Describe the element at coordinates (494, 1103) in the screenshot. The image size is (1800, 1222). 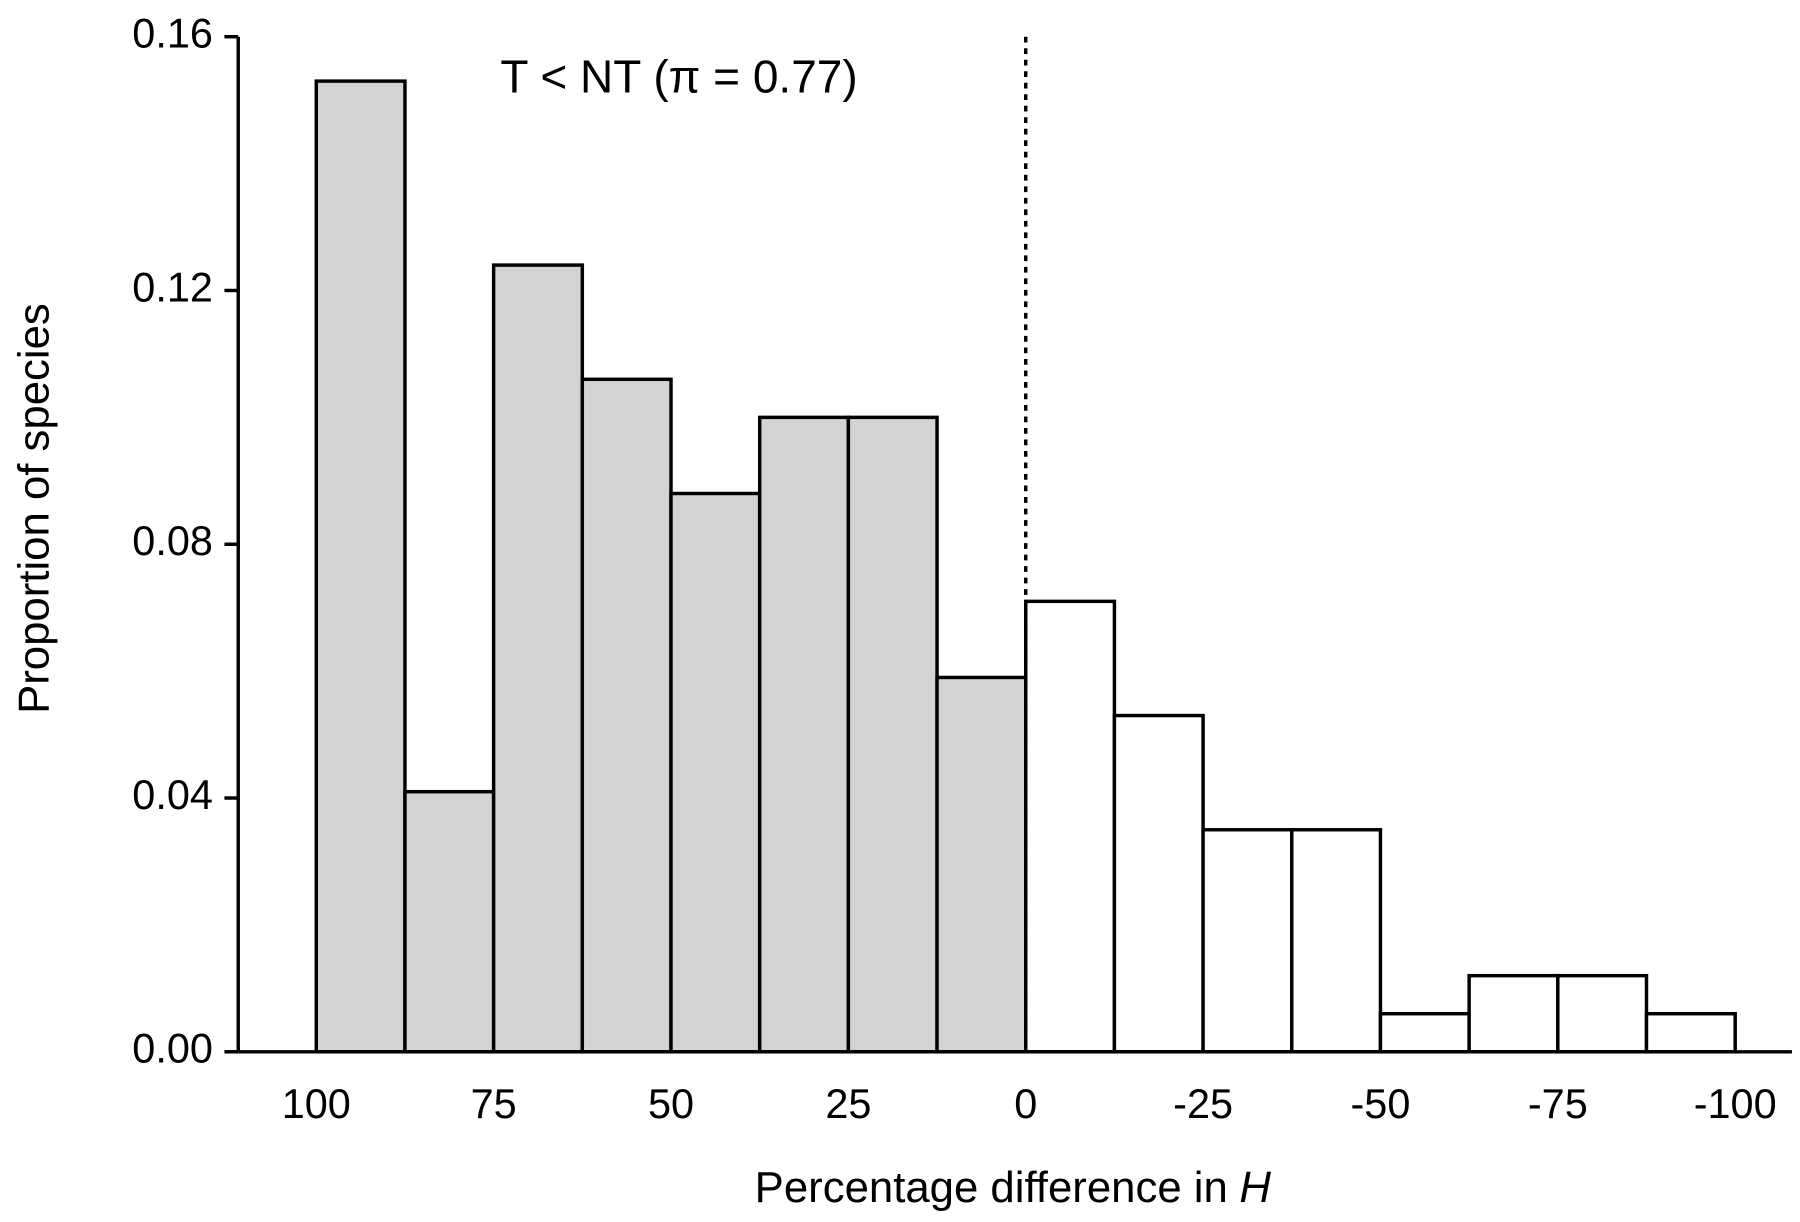
I see `x-tick-label: 75` at that location.